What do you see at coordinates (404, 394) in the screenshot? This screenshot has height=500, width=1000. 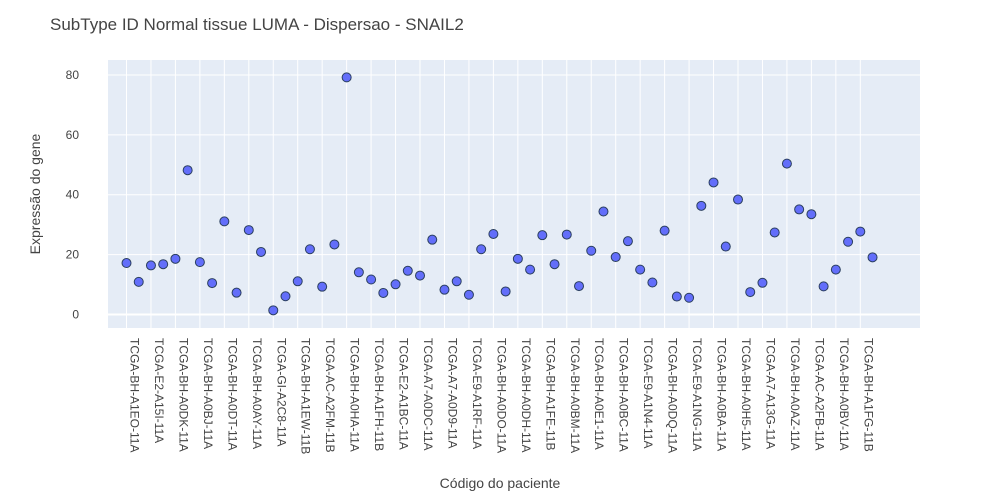 I see `x-tick-label: TCGA-E2-A1BC-11A` at bounding box center [404, 394].